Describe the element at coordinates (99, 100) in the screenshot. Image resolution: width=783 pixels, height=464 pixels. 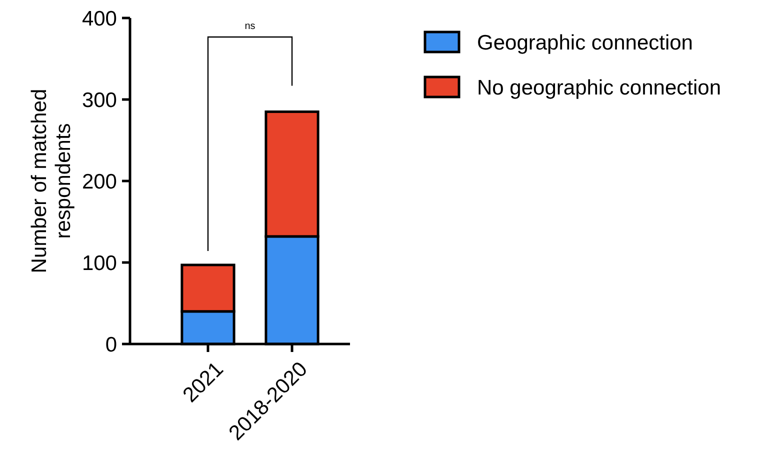
I see `y-tick-label: 300` at that location.